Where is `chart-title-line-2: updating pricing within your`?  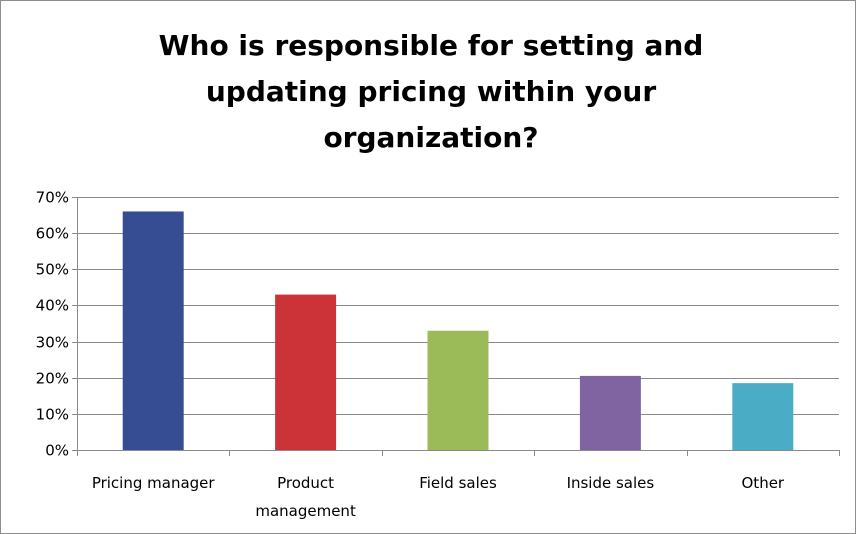
chart-title-line-2: updating pricing within your is located at coordinates (431, 91).